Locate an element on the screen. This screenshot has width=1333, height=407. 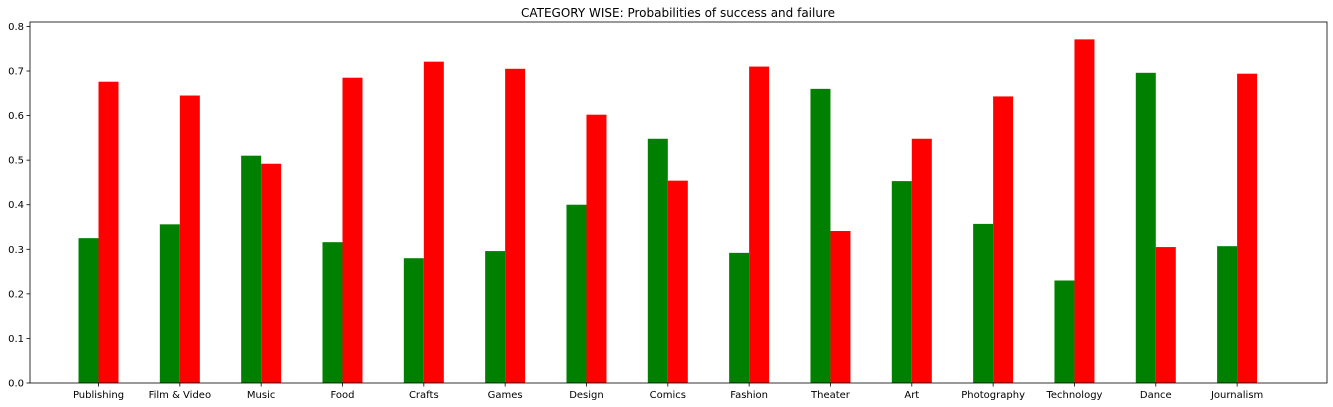
x-tick-label: Theater is located at coordinates (830, 395).